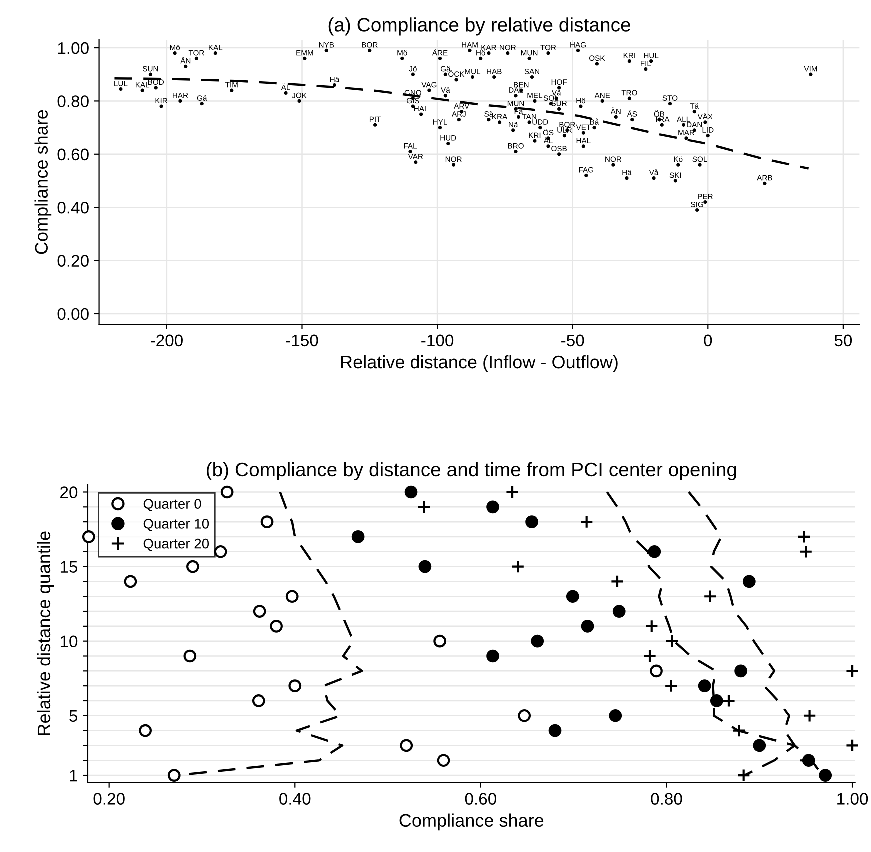  I want to click on y-tick-label: 15, so click(69, 567).